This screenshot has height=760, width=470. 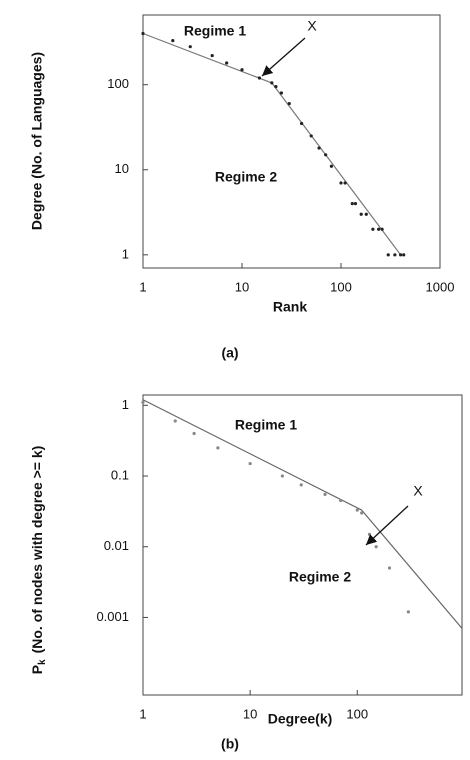 I want to click on y-tick-label: 0.001, so click(x=112, y=616).